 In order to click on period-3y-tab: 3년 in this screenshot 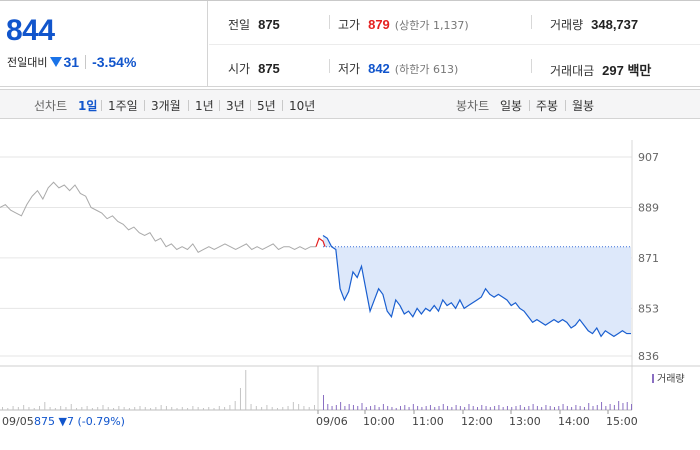, I will do `click(235, 106)`.